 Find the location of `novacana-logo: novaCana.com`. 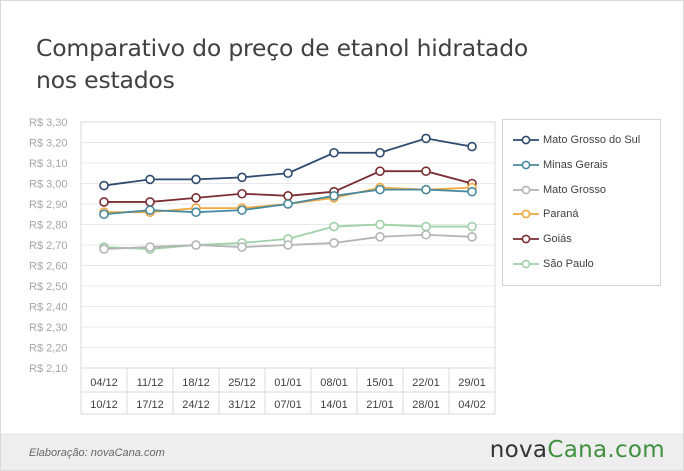

novacana-logo: novaCana.com is located at coordinates (577, 450).